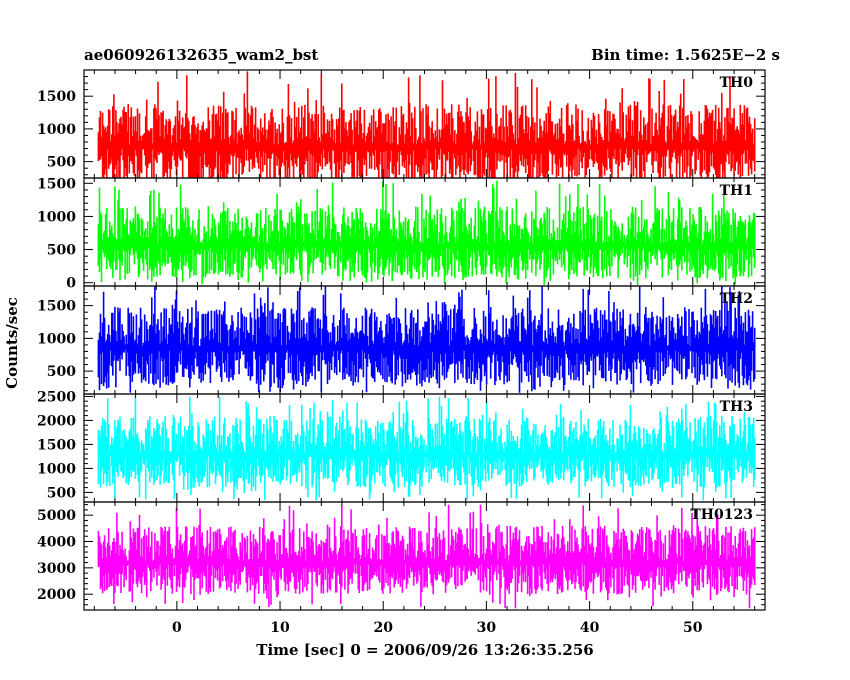  I want to click on panel-th0123: 2000 3000 4000 5000 TH0123, so click(401, 556).